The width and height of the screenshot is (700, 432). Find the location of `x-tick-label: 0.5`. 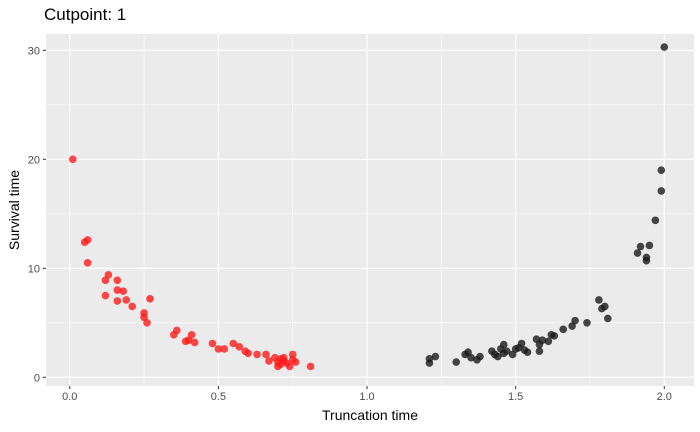

x-tick-label: 0.5 is located at coordinates (218, 397).